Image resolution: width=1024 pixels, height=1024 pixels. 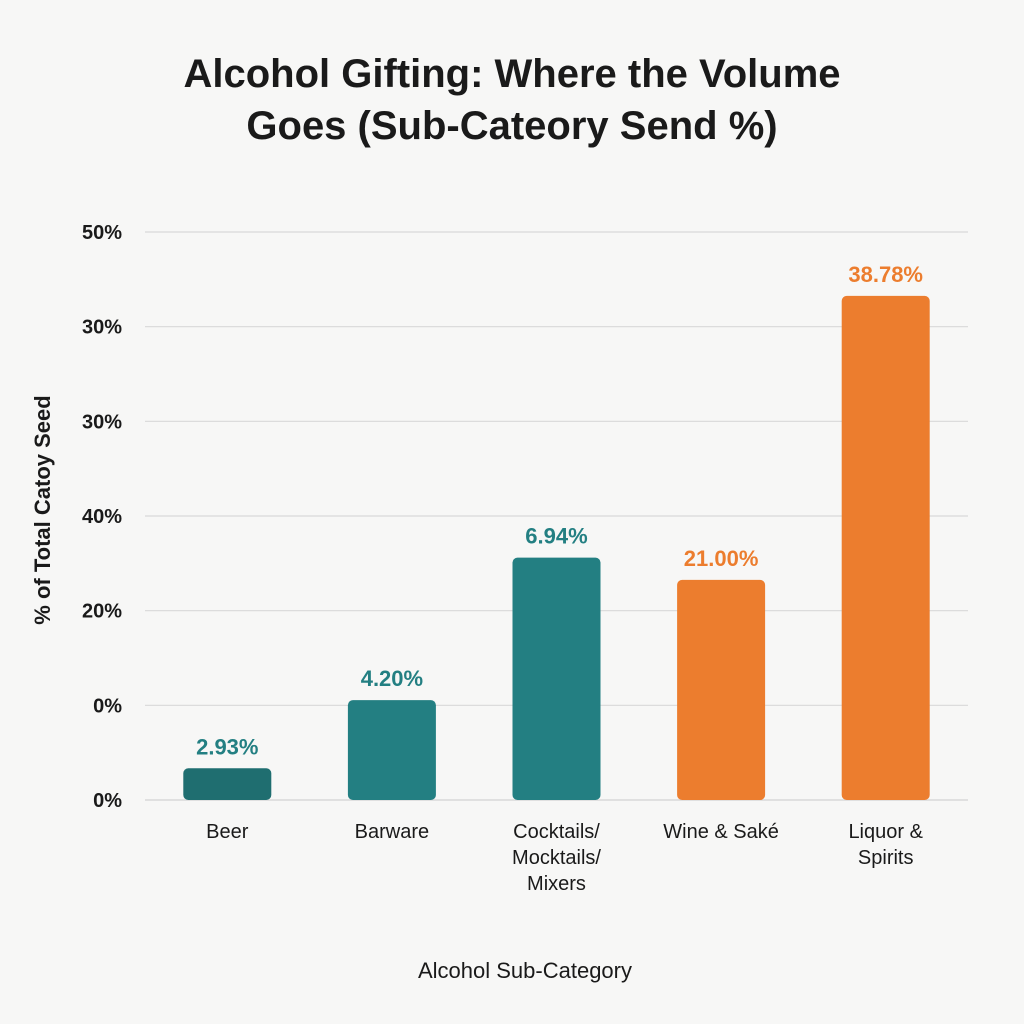 What do you see at coordinates (392, 678) in the screenshot?
I see `bar-value-label: 4.20%` at bounding box center [392, 678].